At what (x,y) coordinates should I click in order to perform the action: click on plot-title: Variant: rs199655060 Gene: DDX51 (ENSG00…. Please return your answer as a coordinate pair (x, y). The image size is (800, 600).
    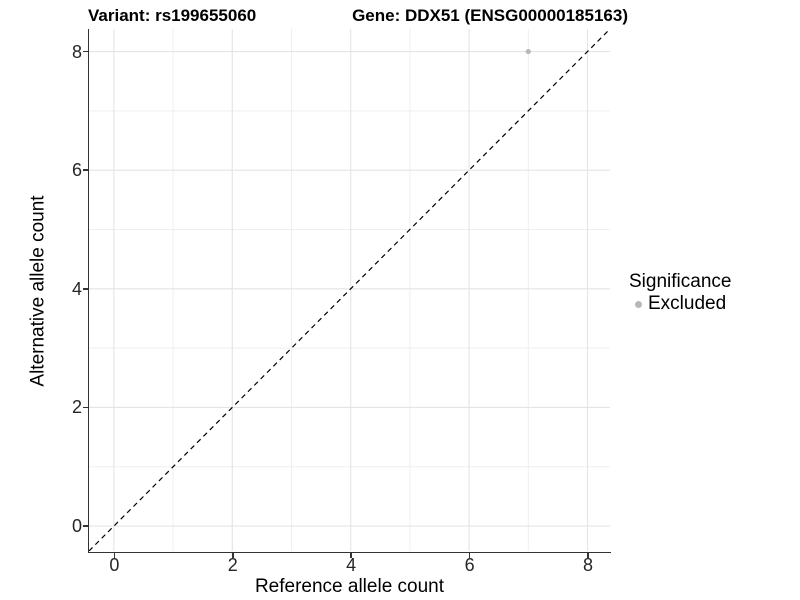
    Looking at the image, I should click on (358, 16).